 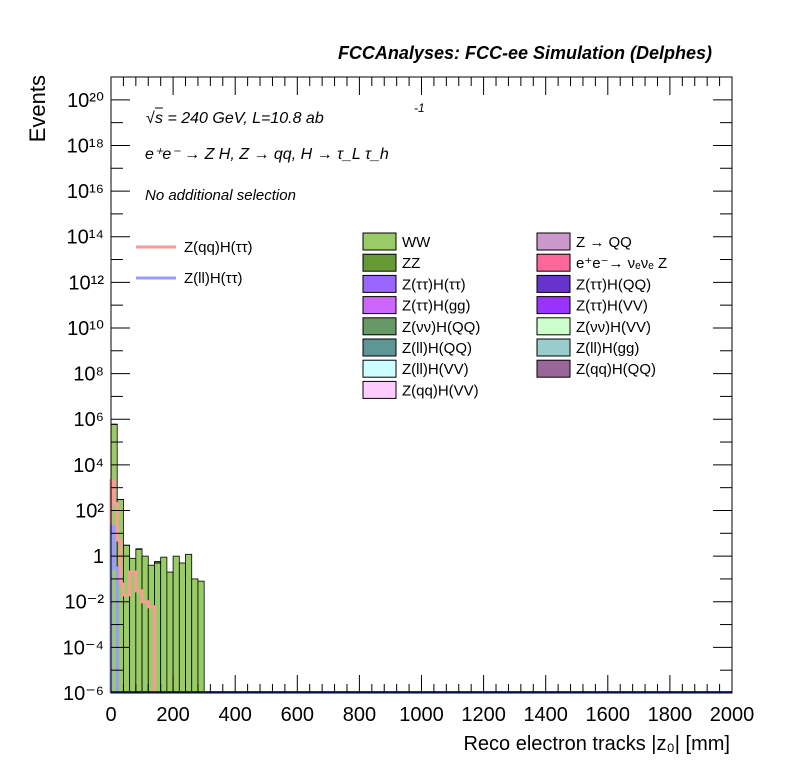 I want to click on y-axis-label: Events, so click(x=37, y=108).